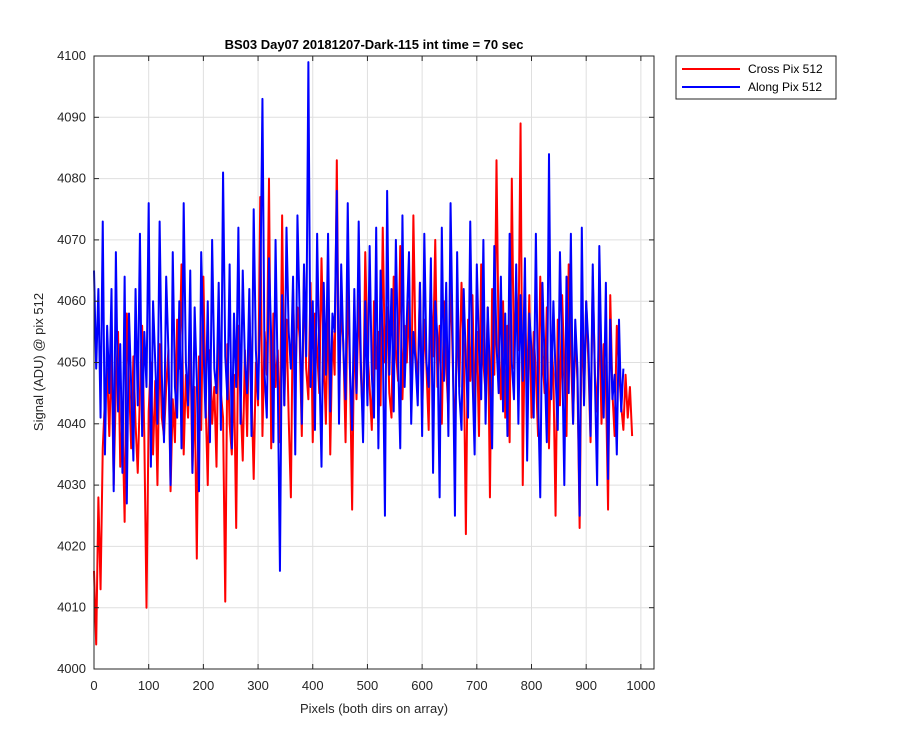 This screenshot has width=900, height=750. What do you see at coordinates (422, 685) in the screenshot?
I see `x-tick-label: 600` at bounding box center [422, 685].